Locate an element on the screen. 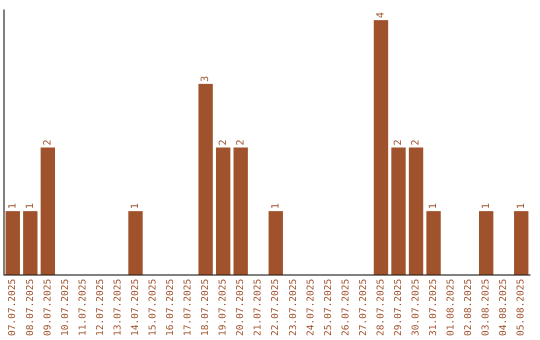 The width and height of the screenshot is (540, 340). x-tick-label: 07.07.2025 is located at coordinates (12, 307).